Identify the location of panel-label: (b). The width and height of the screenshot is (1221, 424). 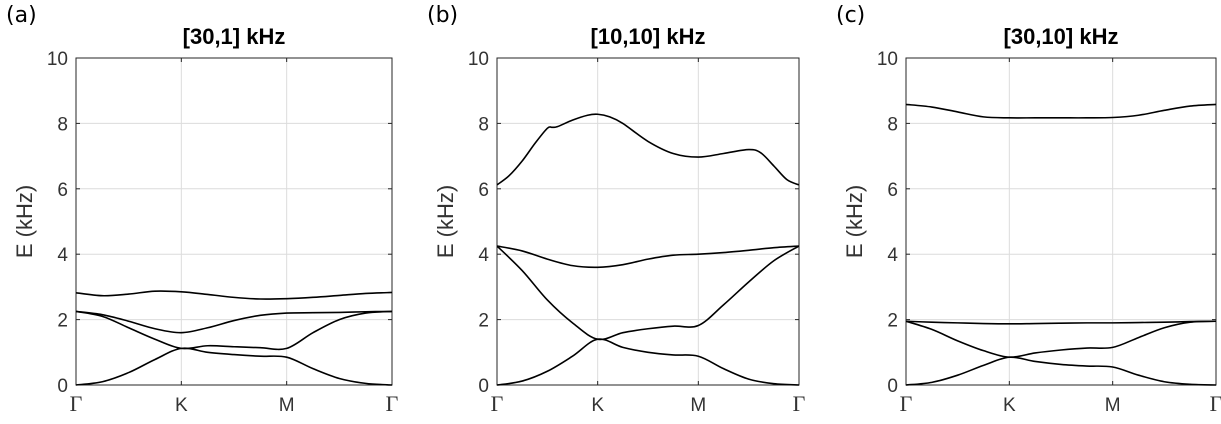
(442, 15).